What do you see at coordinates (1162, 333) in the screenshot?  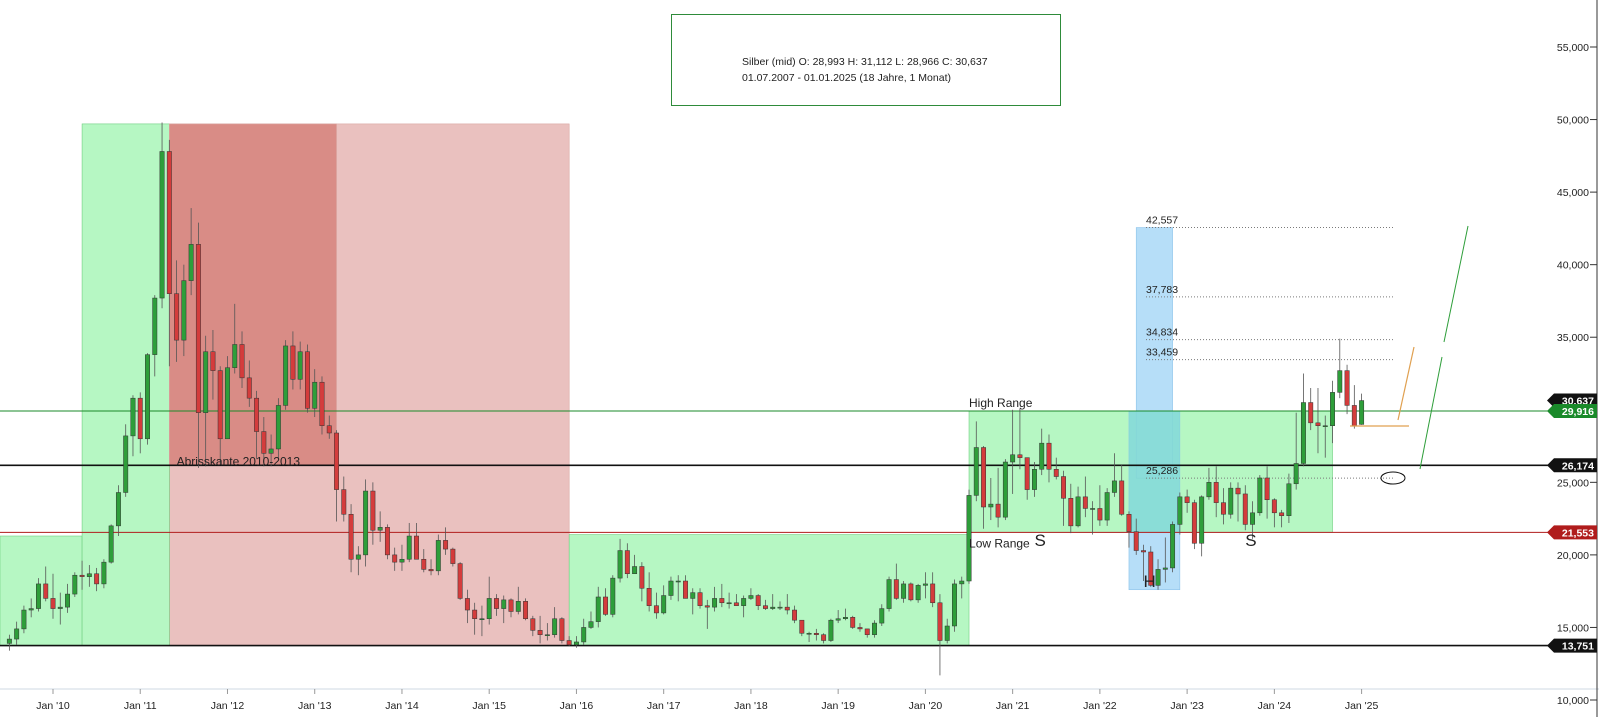 I see `projection-level-label: 34,834` at bounding box center [1162, 333].